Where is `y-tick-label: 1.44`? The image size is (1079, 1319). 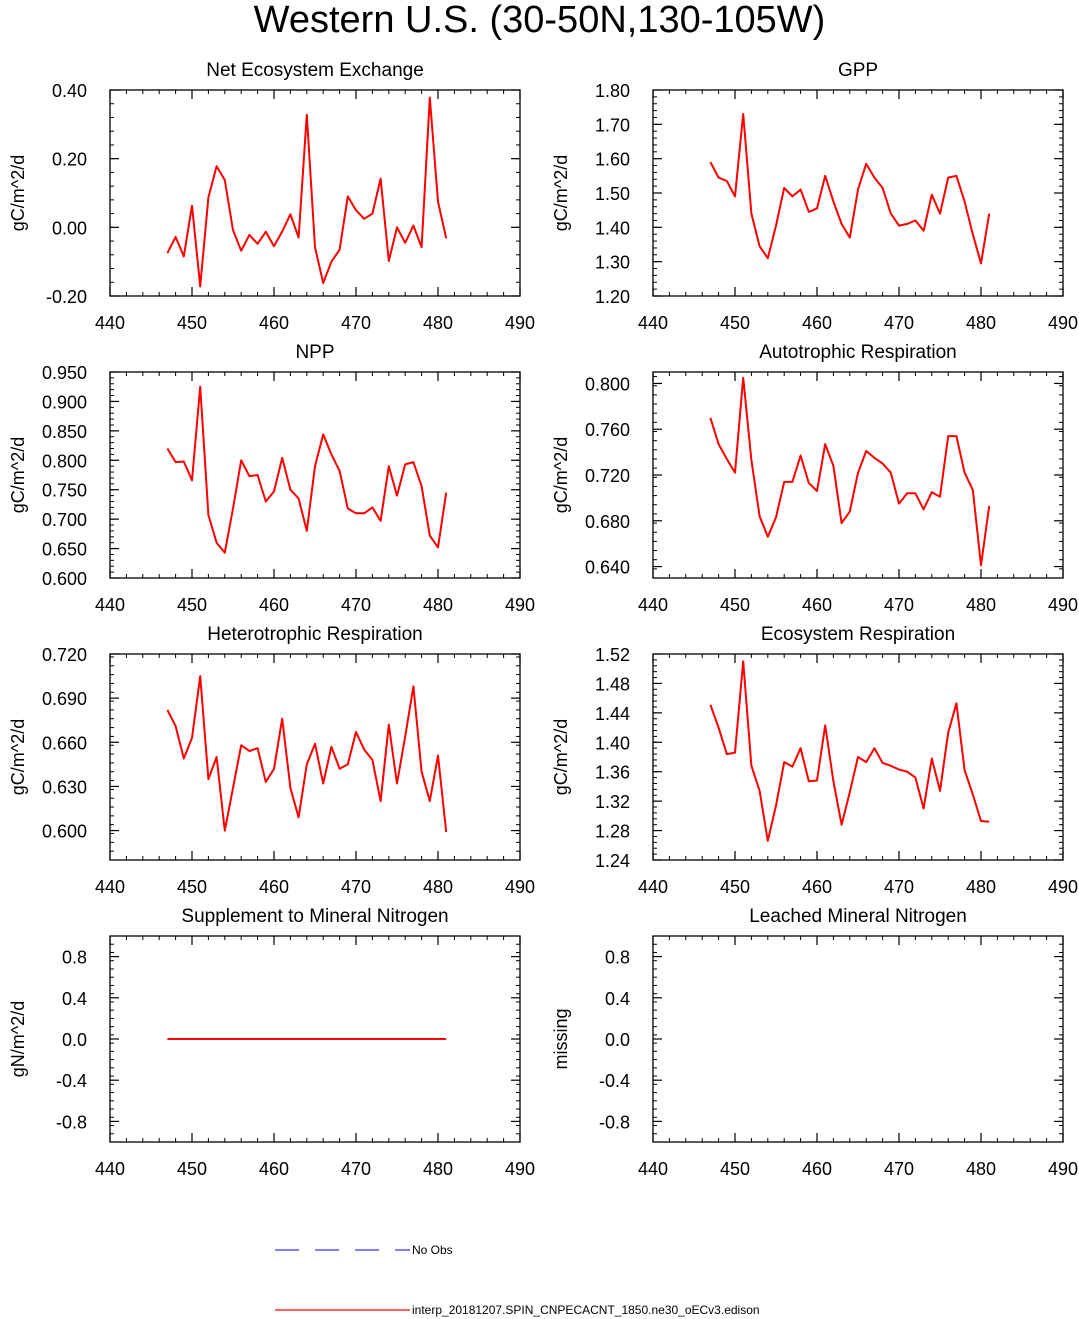
y-tick-label: 1.44 is located at coordinates (612, 714).